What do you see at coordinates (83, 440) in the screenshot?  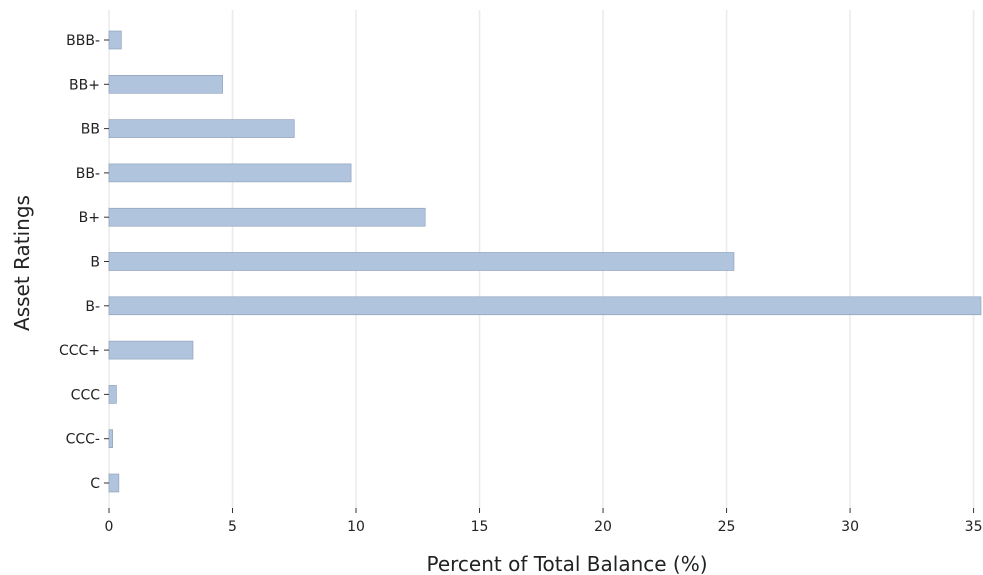 I see `y-tick-label: CCC-` at bounding box center [83, 440].